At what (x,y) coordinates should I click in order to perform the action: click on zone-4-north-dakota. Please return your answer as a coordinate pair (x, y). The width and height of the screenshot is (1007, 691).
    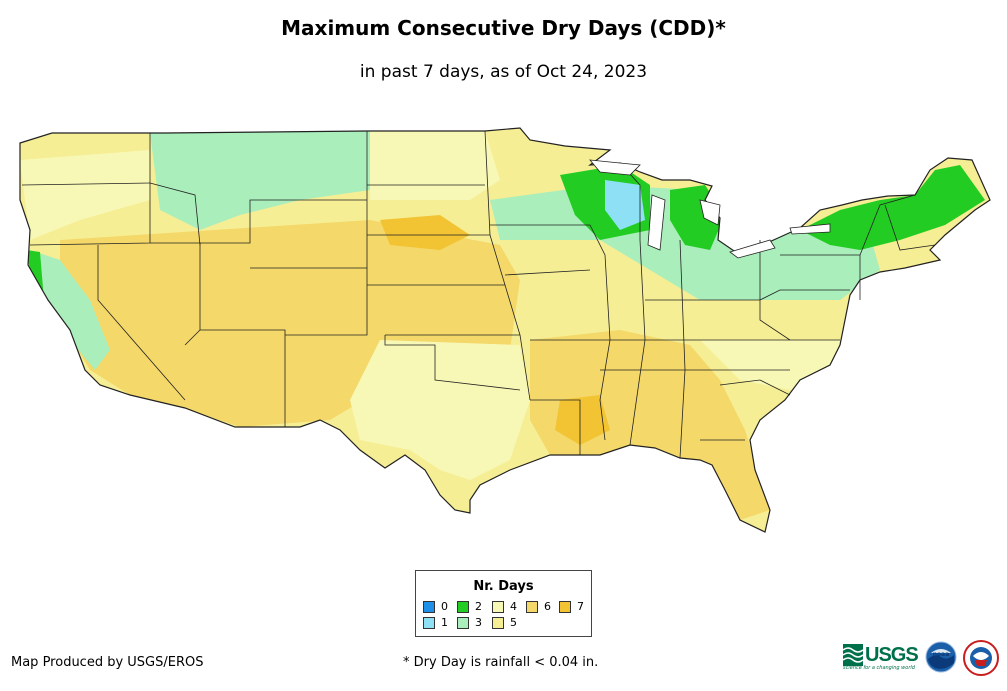
    Looking at the image, I should click on (433, 165).